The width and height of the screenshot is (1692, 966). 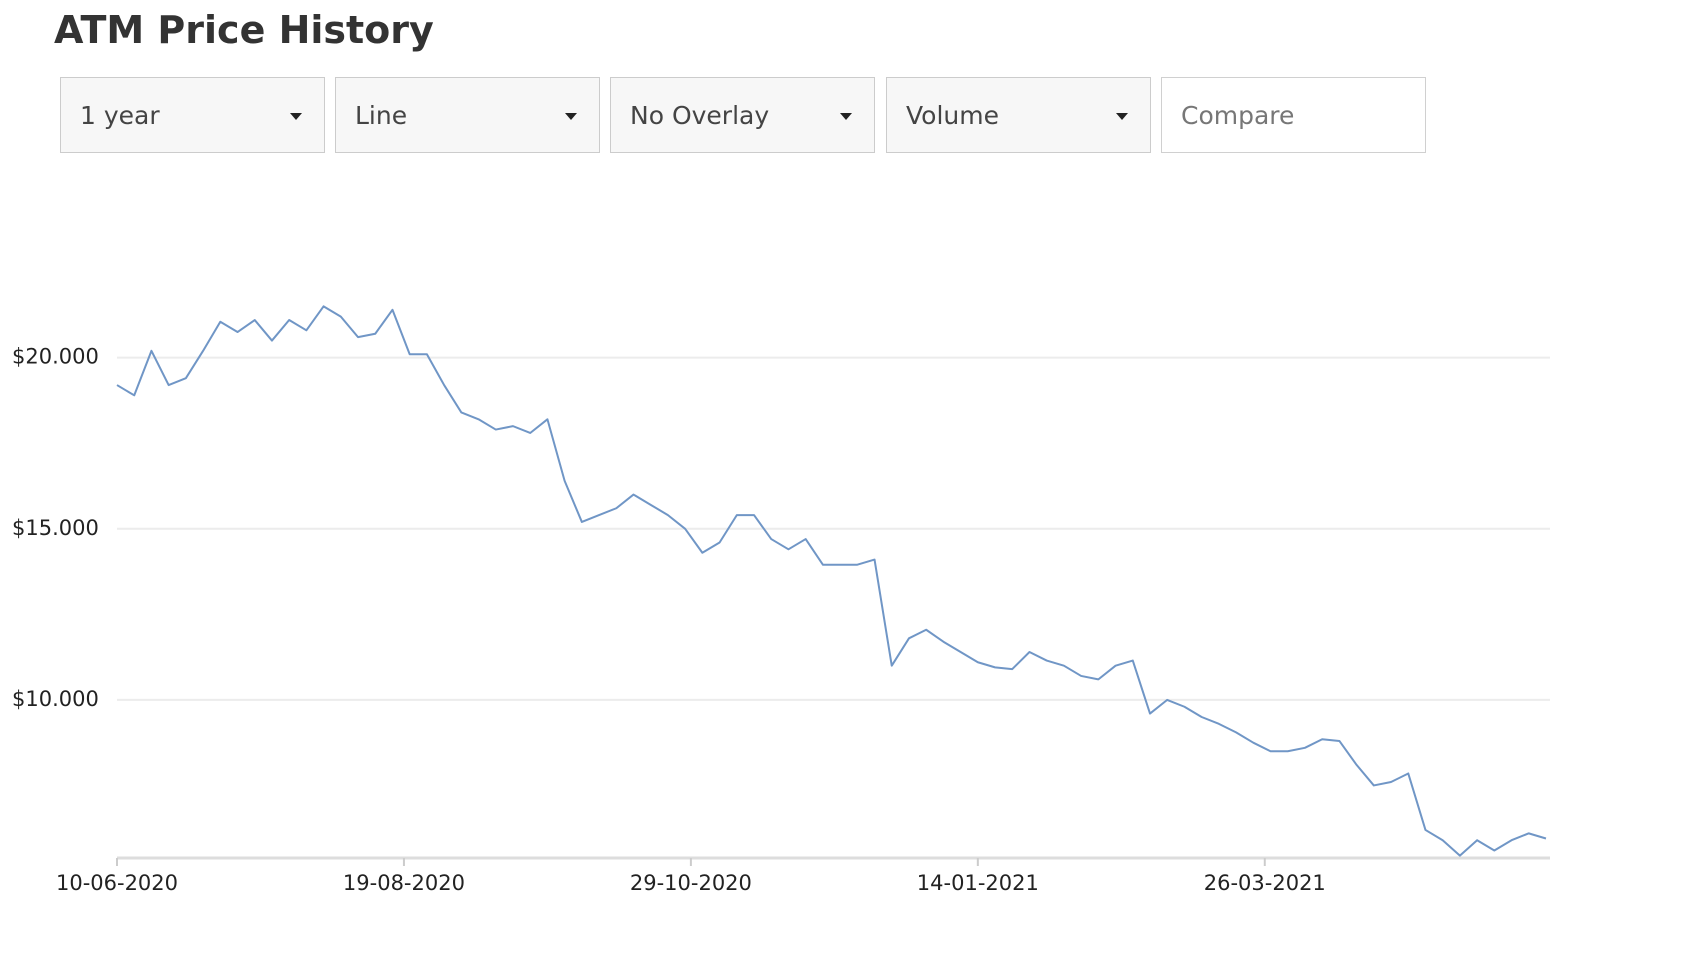 I want to click on page-title: ATM Price History, so click(x=244, y=30).